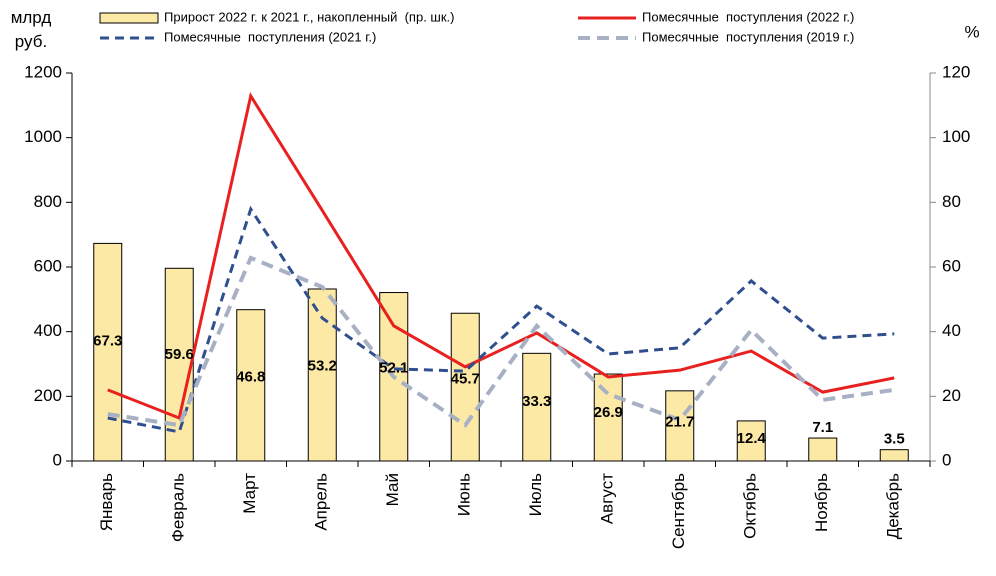 Image resolution: width=996 pixels, height=576 pixels. I want to click on y-tick-label: 600, so click(48, 265).